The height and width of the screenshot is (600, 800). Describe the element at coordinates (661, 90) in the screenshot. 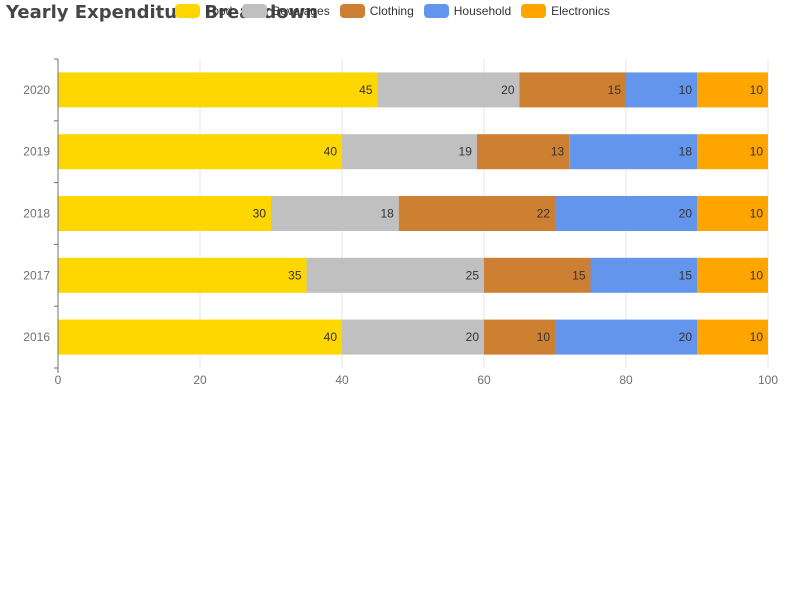

I see `bar-household-2020` at that location.